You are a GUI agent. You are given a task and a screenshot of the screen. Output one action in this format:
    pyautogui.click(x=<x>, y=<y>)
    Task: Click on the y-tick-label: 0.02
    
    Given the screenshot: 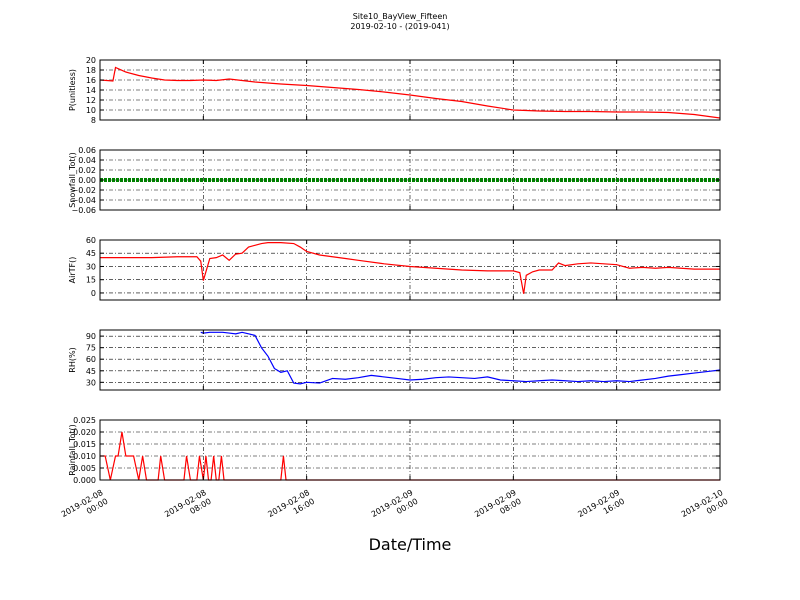 What is the action you would take?
    pyautogui.click(x=87, y=170)
    